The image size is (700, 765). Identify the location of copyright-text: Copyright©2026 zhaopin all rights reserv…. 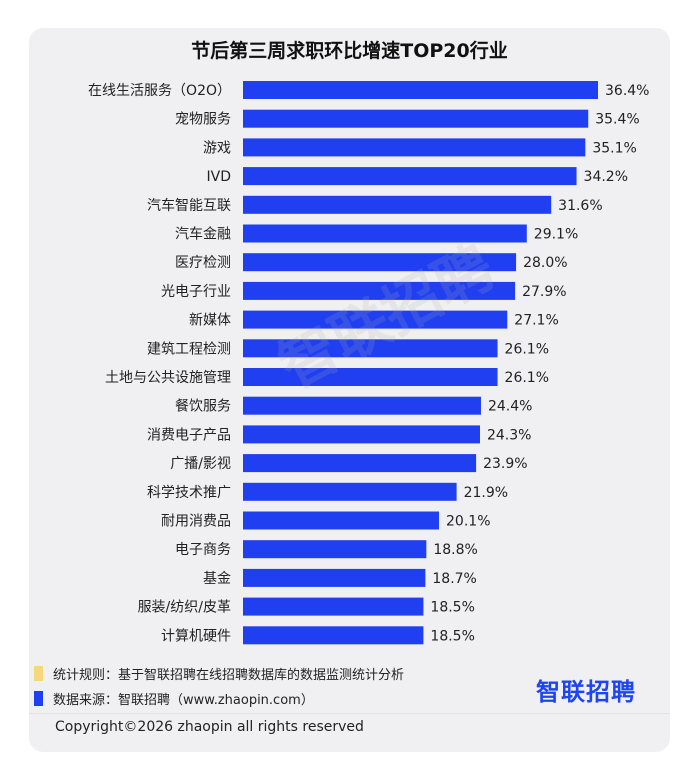
(209, 727).